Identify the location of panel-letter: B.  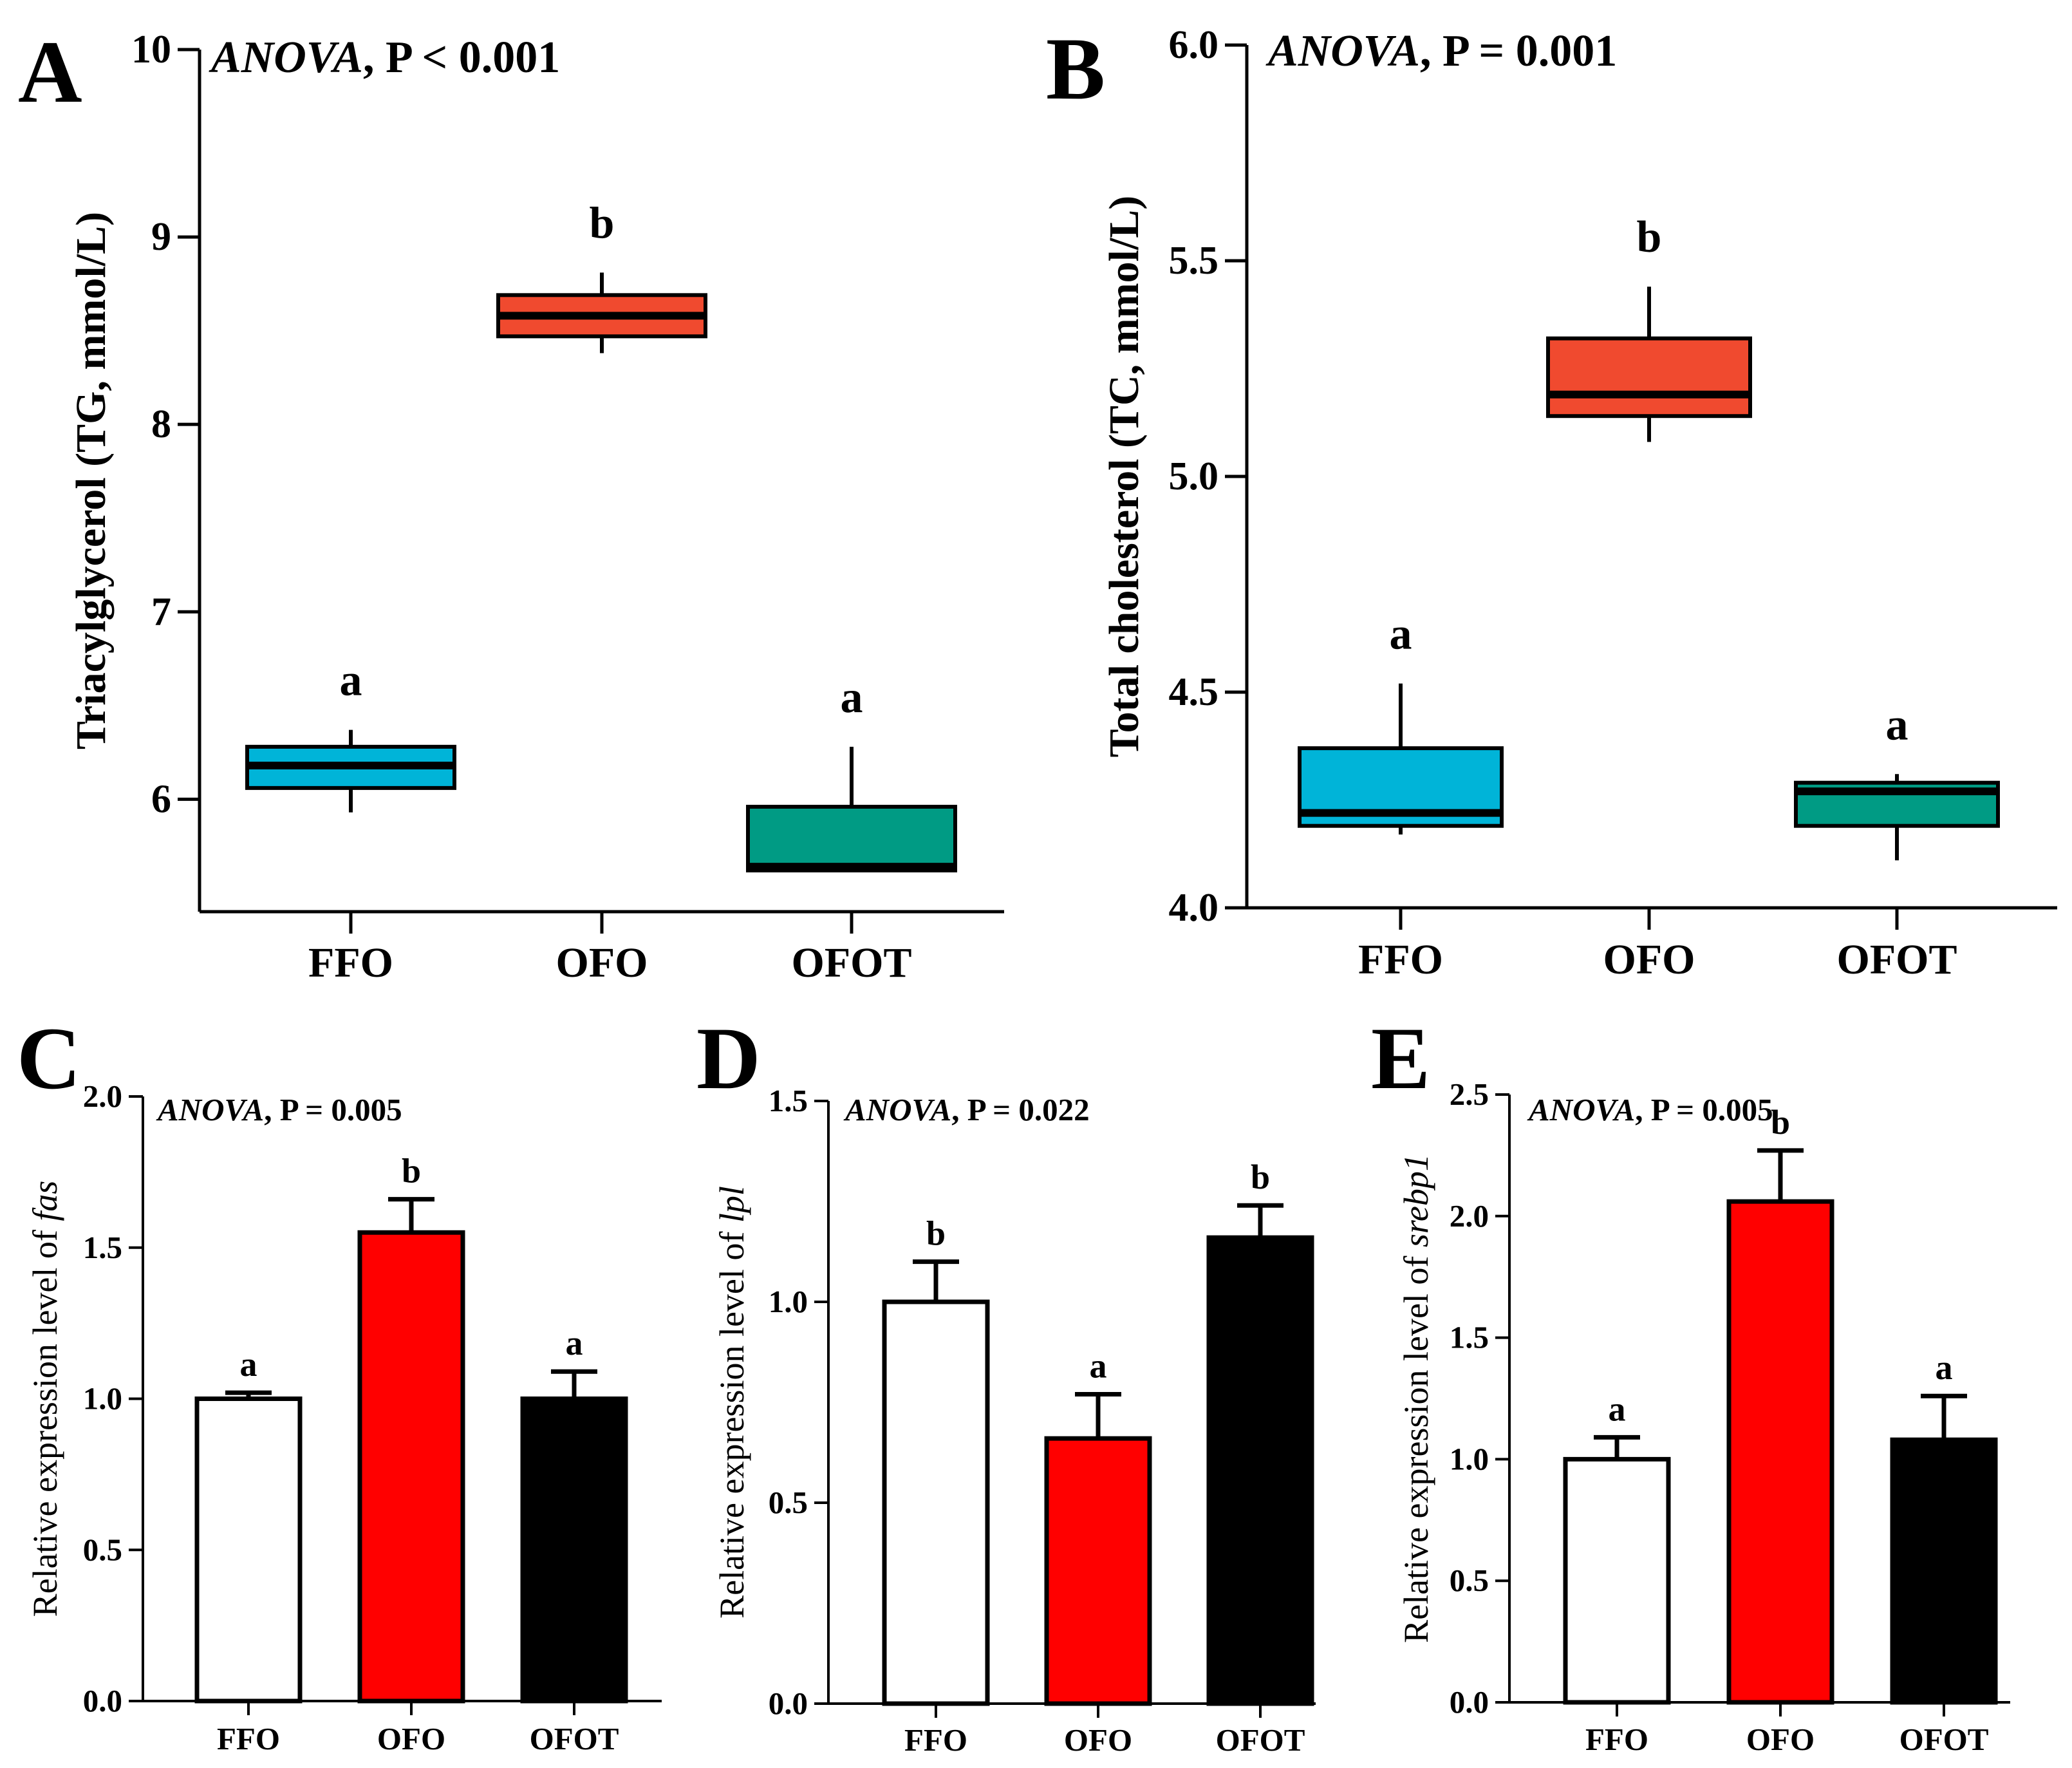
(1075, 68).